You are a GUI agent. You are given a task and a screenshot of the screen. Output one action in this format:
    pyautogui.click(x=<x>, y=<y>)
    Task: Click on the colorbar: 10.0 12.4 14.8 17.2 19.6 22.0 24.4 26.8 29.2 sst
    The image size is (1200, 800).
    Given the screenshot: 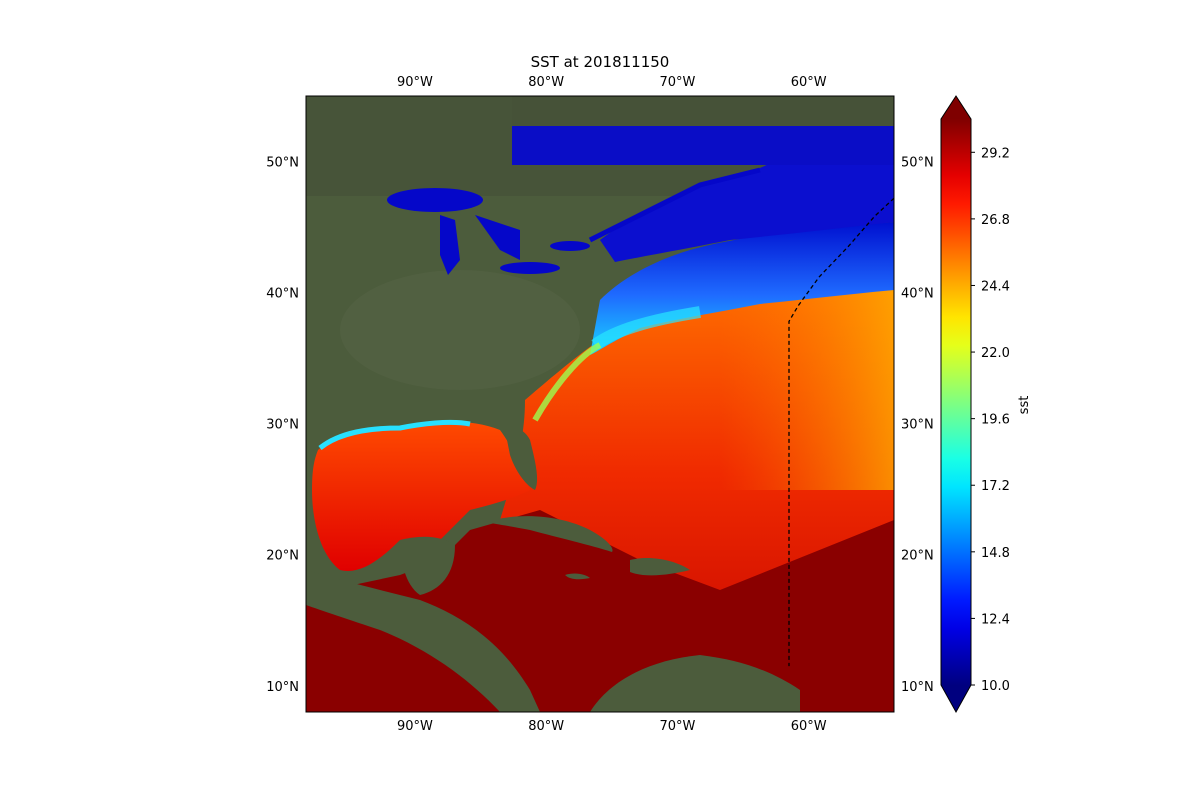 What is the action you would take?
    pyautogui.click(x=986, y=404)
    